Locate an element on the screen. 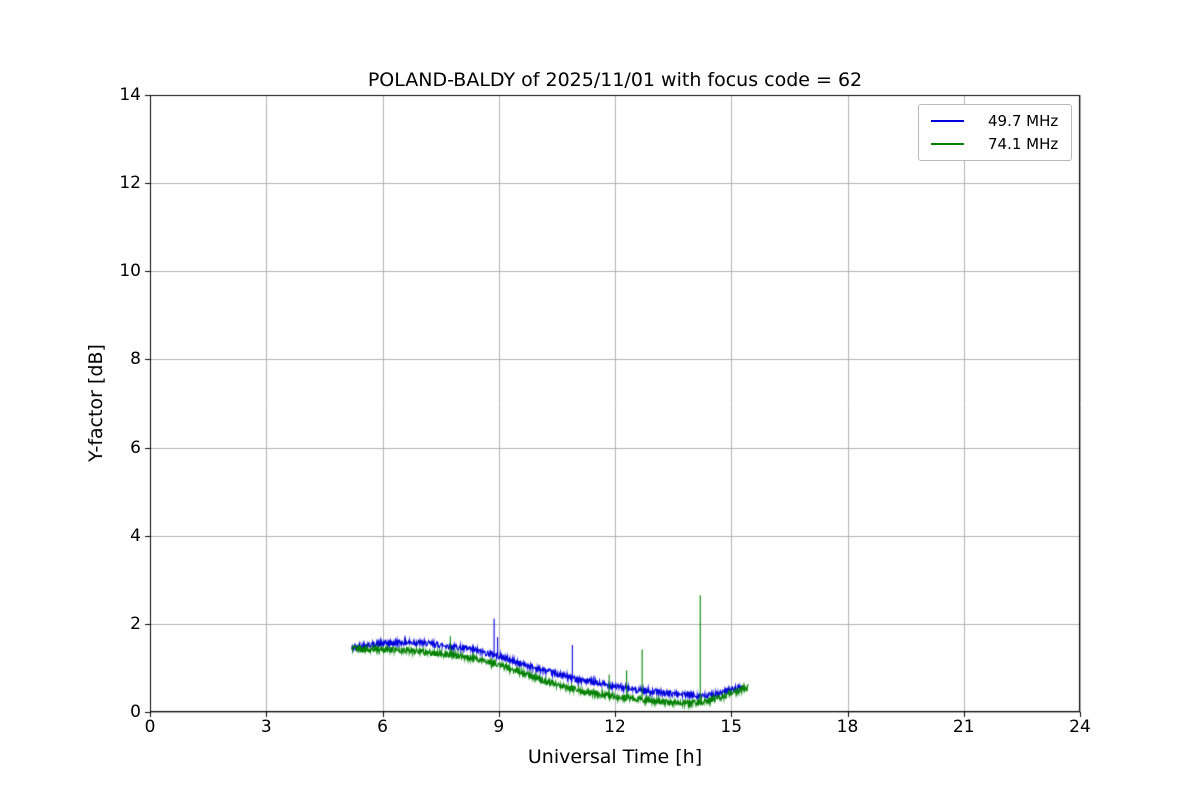 The width and height of the screenshot is (1200, 800). legend-line-swatch-74-1-mhz is located at coordinates (947, 144).